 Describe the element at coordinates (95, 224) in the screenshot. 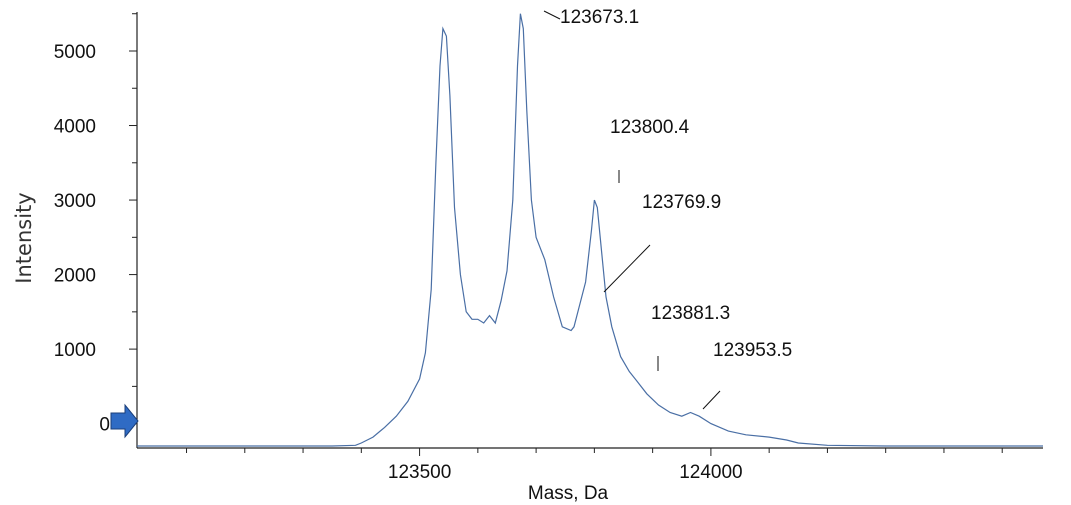

I see `y-axis-ticks: 0 1000 2000 3000 4000 5000` at that location.